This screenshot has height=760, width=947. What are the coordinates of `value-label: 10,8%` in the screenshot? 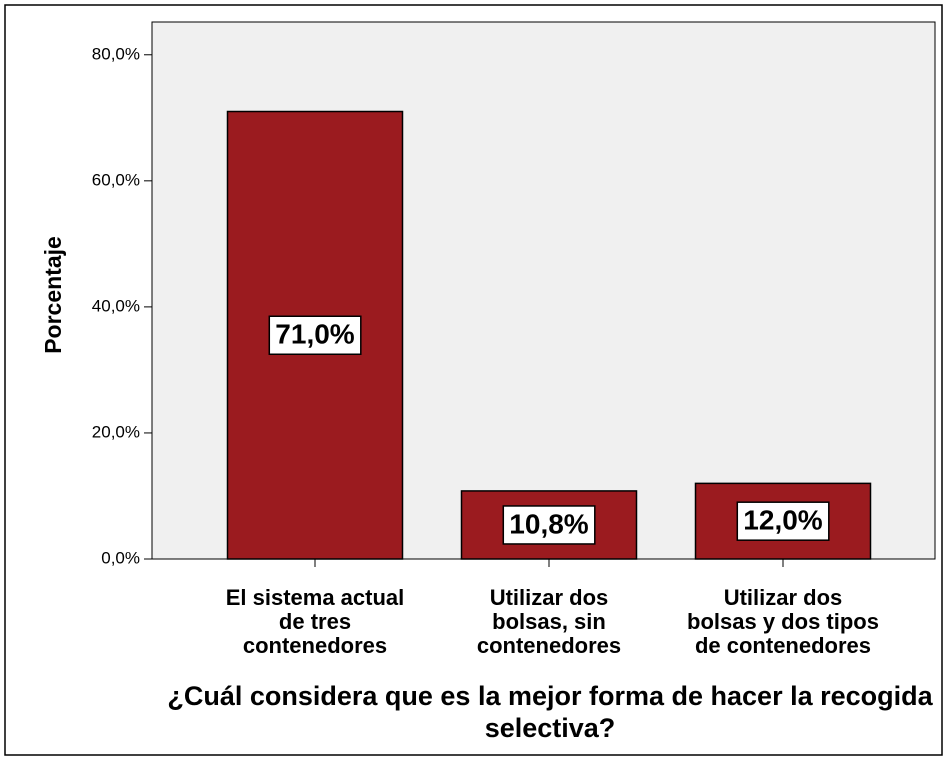 It's located at (548, 523).